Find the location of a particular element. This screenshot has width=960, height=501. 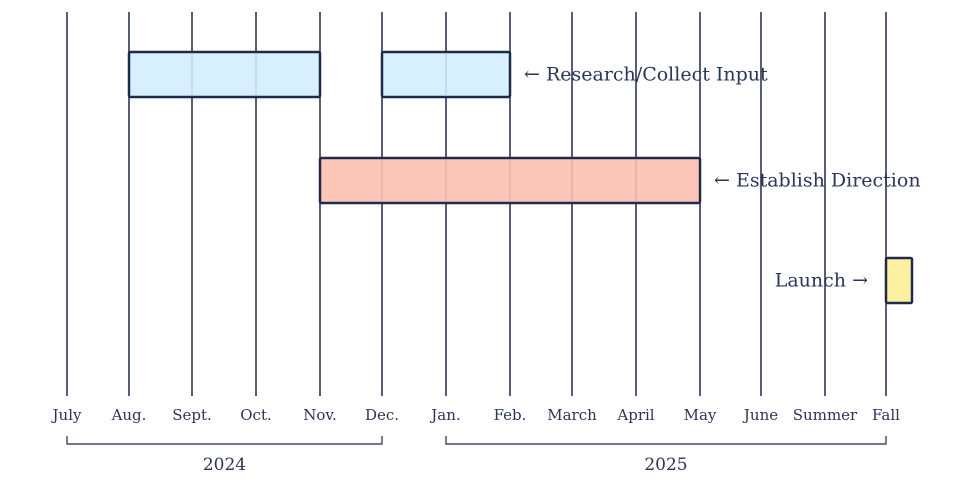

month-label-oct: Oct. is located at coordinates (256, 415).